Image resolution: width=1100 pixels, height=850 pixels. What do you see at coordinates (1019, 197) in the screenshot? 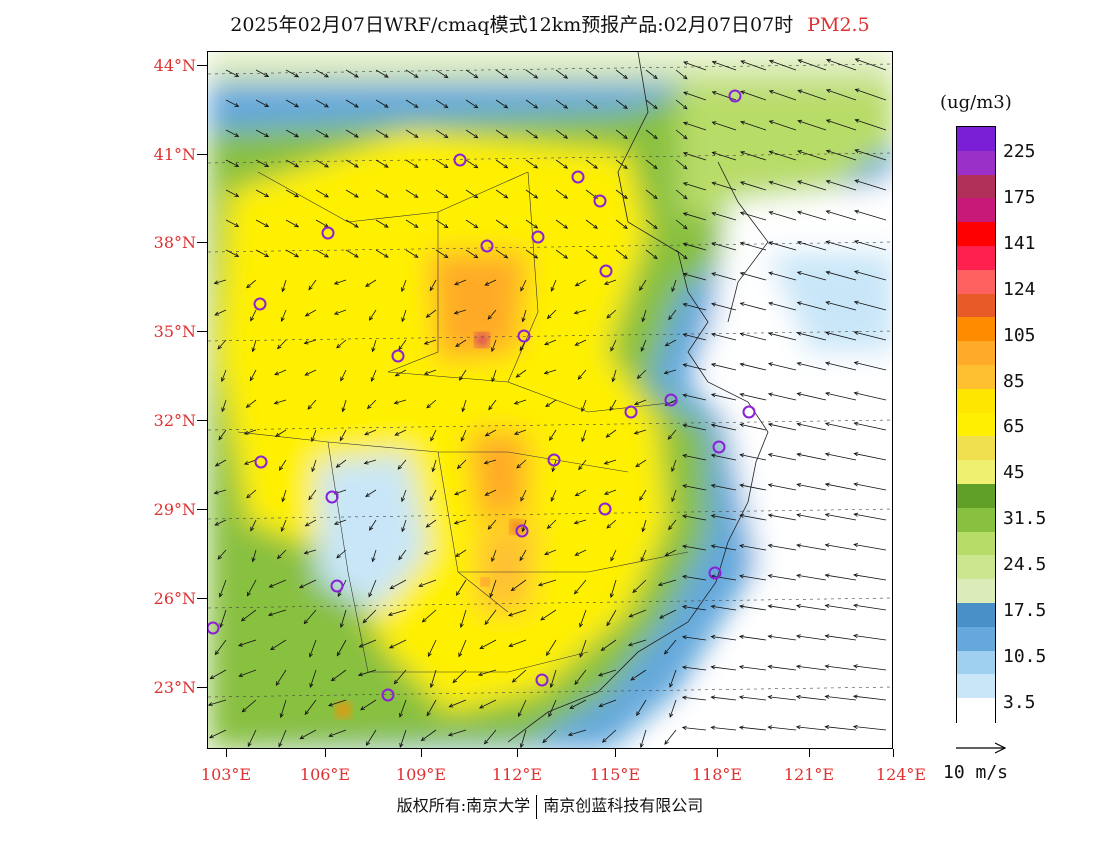
I see `colorbar-label: 175` at bounding box center [1019, 197].